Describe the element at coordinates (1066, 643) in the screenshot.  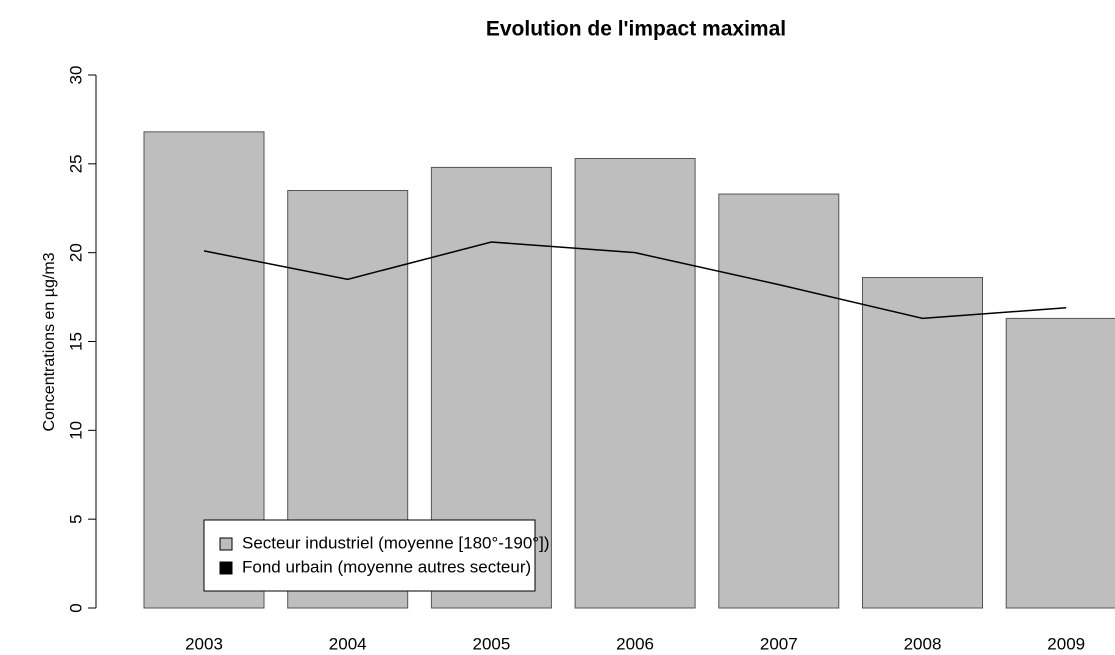
I see `x-tick-label: 2009` at that location.